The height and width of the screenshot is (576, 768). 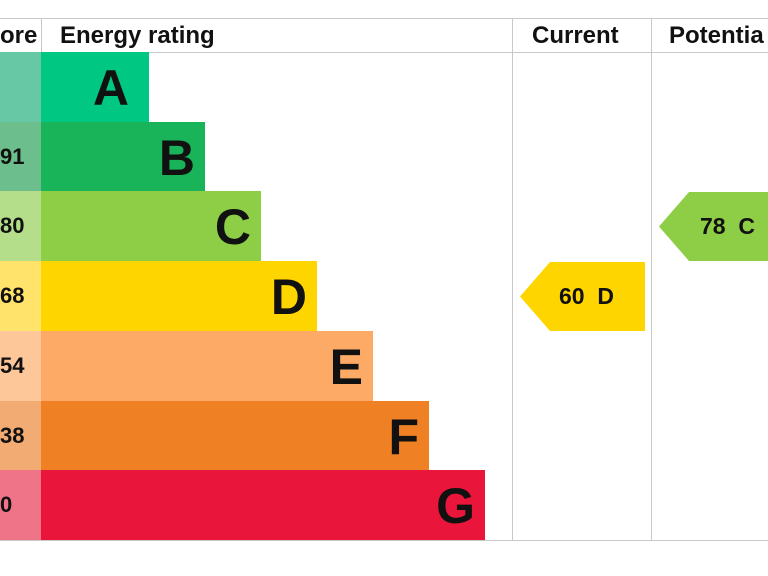 I want to click on band-bar-g: G, so click(x=263, y=505).